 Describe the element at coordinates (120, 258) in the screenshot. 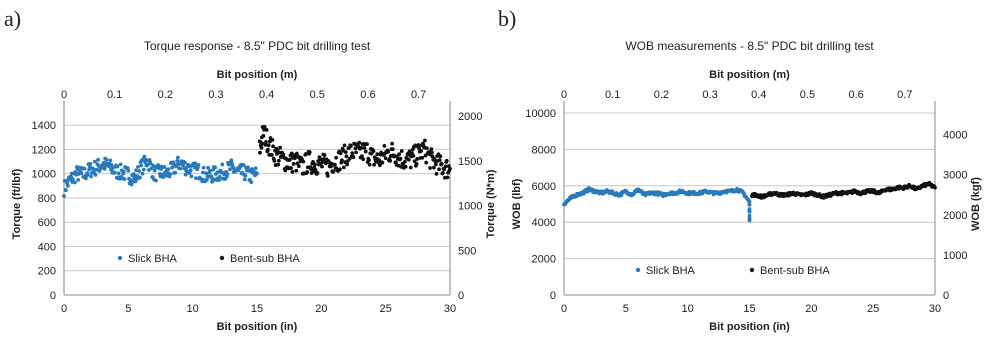

I see `chart1-legend-marker` at that location.